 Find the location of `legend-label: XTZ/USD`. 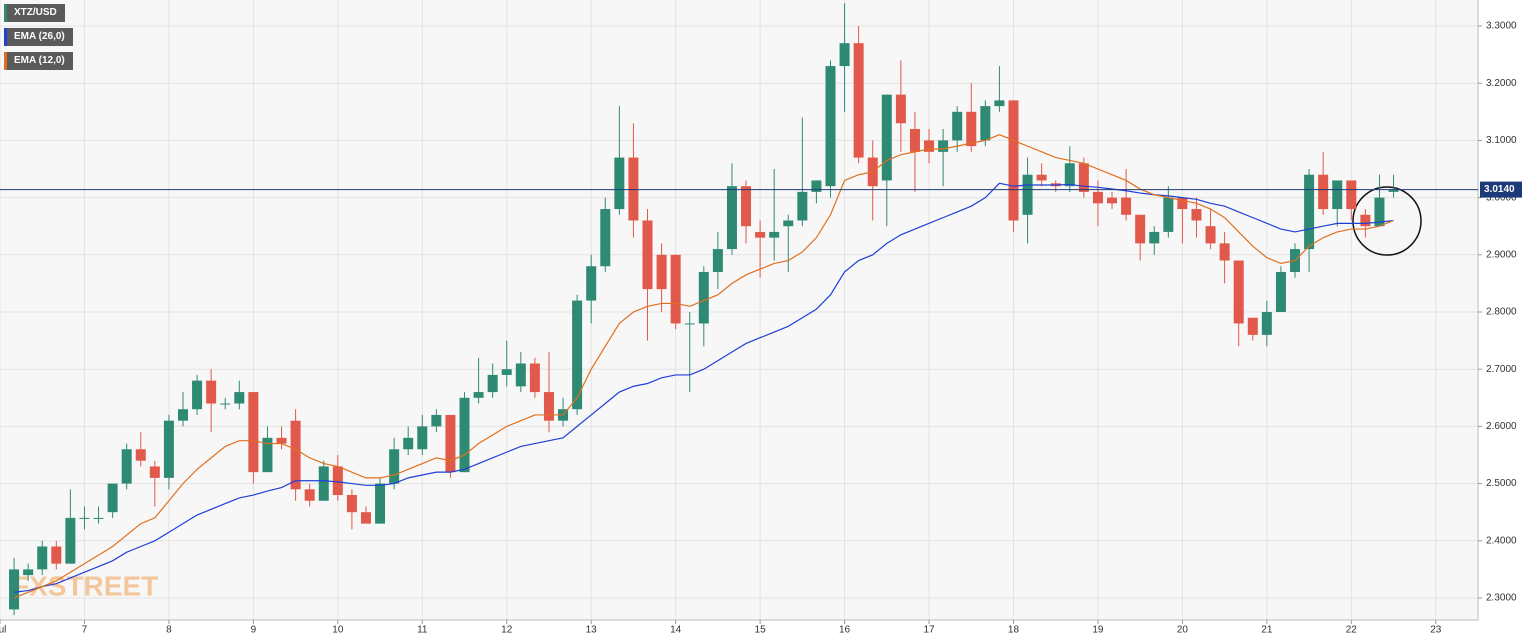

legend-label: XTZ/USD is located at coordinates (35, 12).